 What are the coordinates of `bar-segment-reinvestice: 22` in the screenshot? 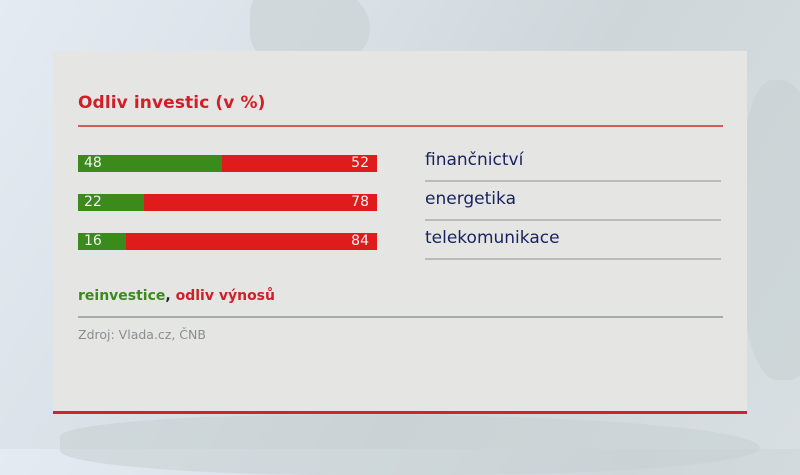 It's located at (111, 202).